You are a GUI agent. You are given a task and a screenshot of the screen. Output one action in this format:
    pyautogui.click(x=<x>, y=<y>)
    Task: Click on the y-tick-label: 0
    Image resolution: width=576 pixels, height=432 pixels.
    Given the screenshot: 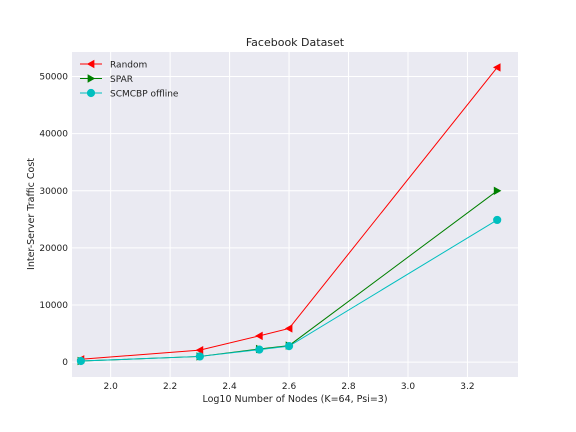 What is the action you would take?
    pyautogui.click(x=65, y=363)
    